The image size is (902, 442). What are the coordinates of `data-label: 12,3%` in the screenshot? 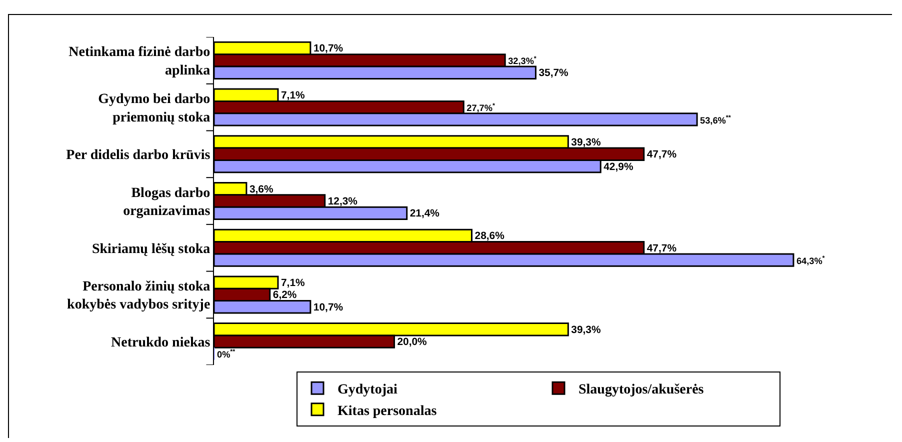 It's located at (343, 202).